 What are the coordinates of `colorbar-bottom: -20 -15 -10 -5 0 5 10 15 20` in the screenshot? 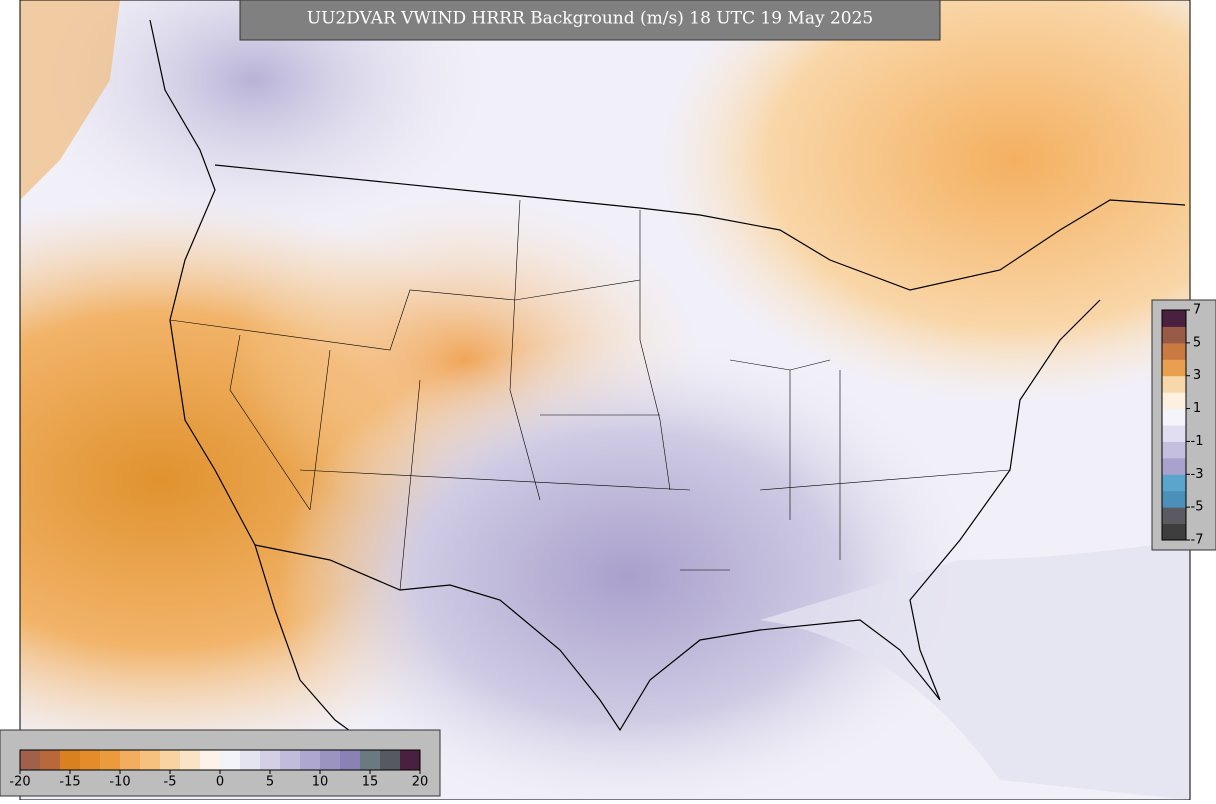 It's located at (219, 769).